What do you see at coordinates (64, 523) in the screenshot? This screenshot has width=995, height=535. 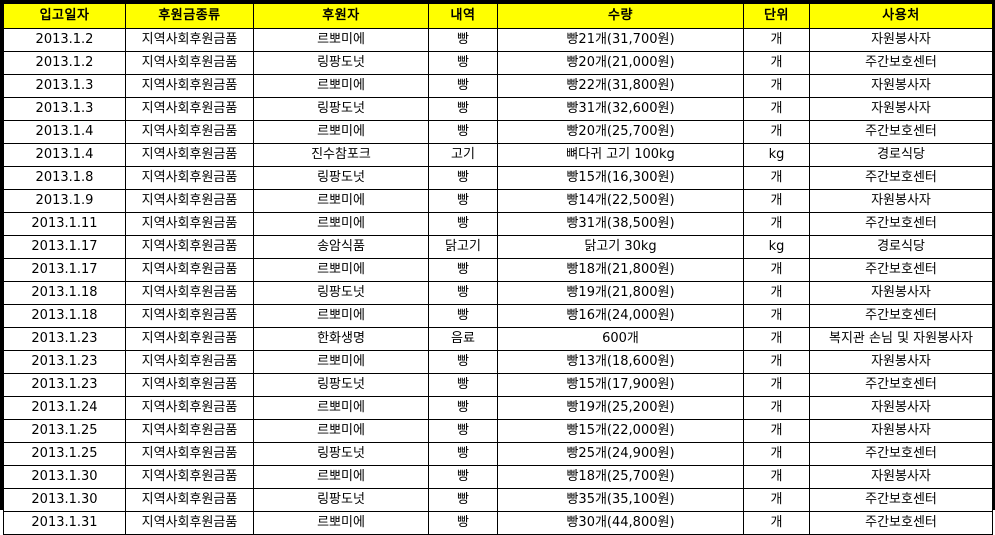 I see `cell-date: 2013.1.31` at bounding box center [64, 523].